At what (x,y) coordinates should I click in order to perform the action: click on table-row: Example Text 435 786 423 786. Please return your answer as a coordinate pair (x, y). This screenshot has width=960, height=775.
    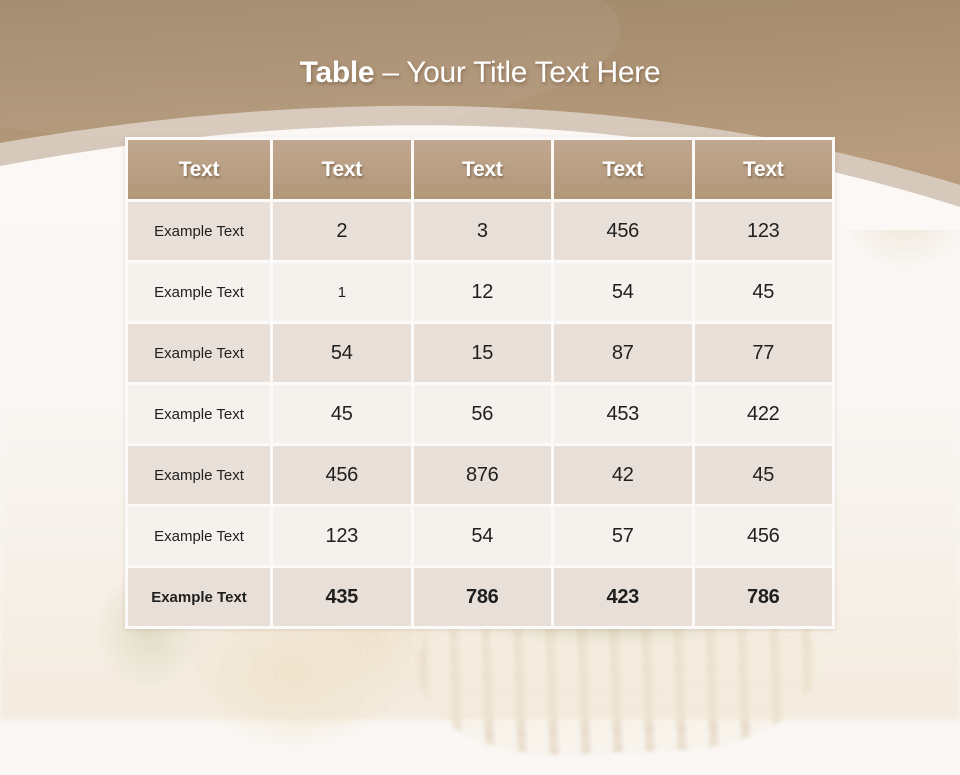
    Looking at the image, I should click on (480, 597).